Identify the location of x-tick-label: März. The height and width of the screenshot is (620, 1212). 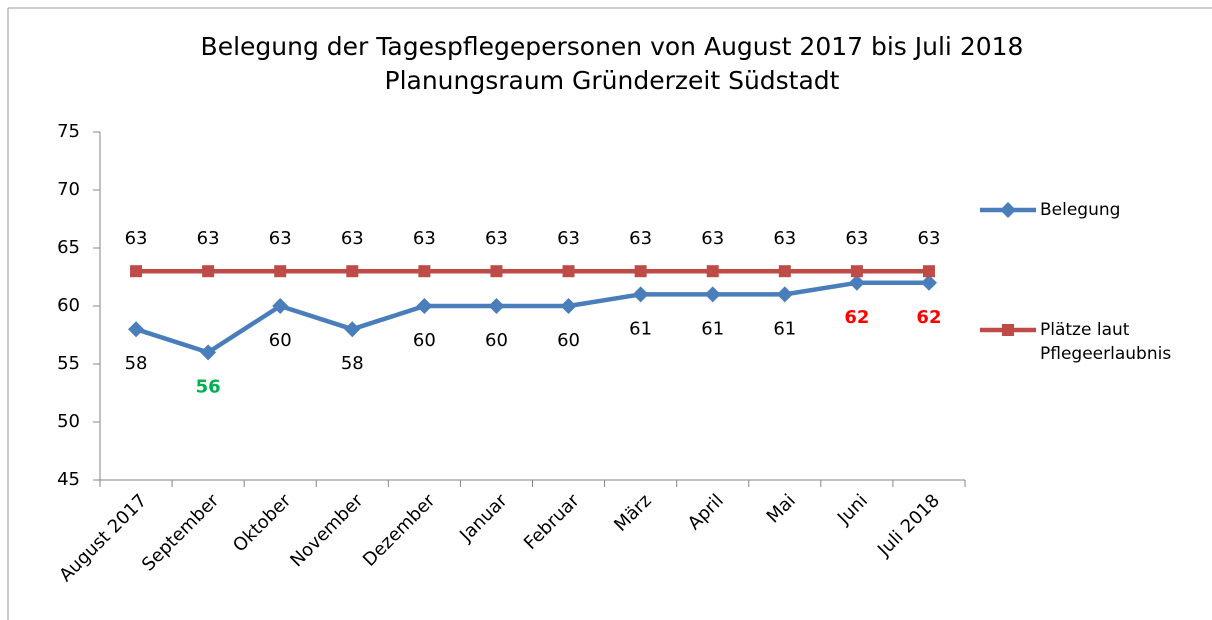
(633, 513).